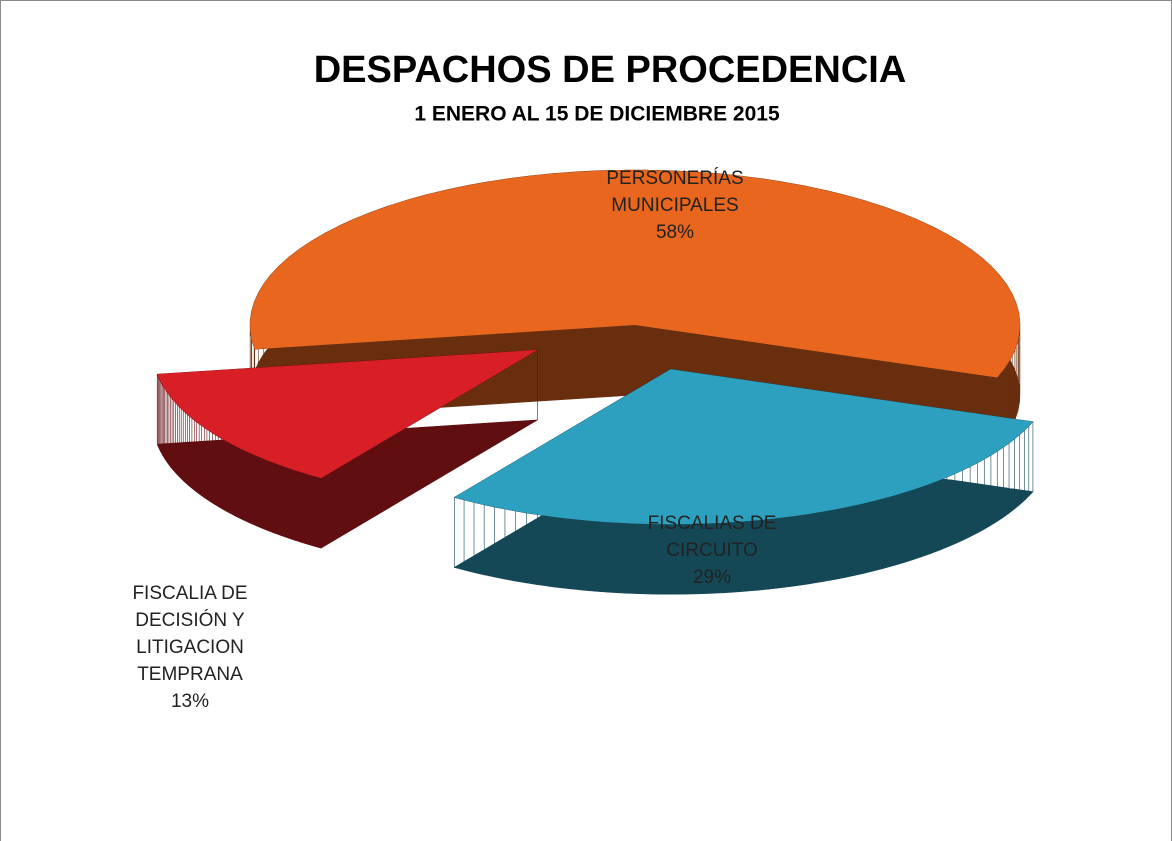 This screenshot has height=841, width=1172. Describe the element at coordinates (712, 537) in the screenshot. I see `category-label: FISCALIAS DE CIRCUITO` at that location.